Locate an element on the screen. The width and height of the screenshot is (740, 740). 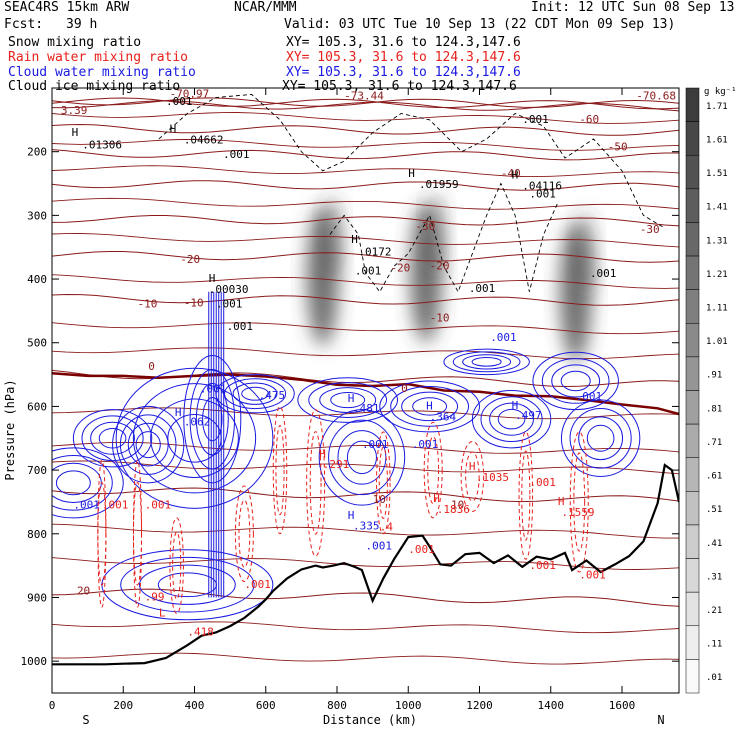
y-axis-title: Pressure (hPa) is located at coordinates (10, 429).